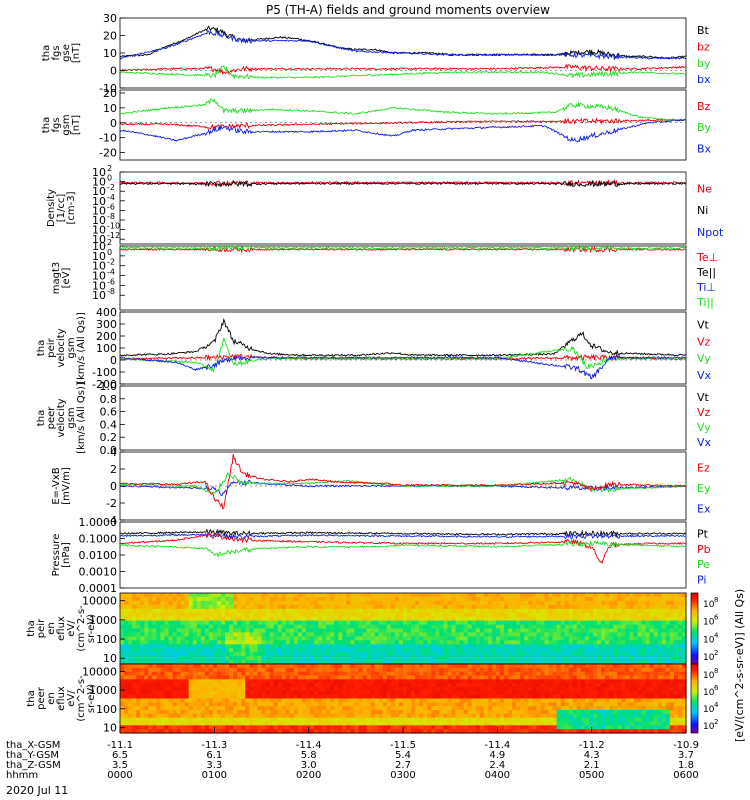  Describe the element at coordinates (71, 207) in the screenshot. I see `ylabel-line: [cm-3]` at that location.